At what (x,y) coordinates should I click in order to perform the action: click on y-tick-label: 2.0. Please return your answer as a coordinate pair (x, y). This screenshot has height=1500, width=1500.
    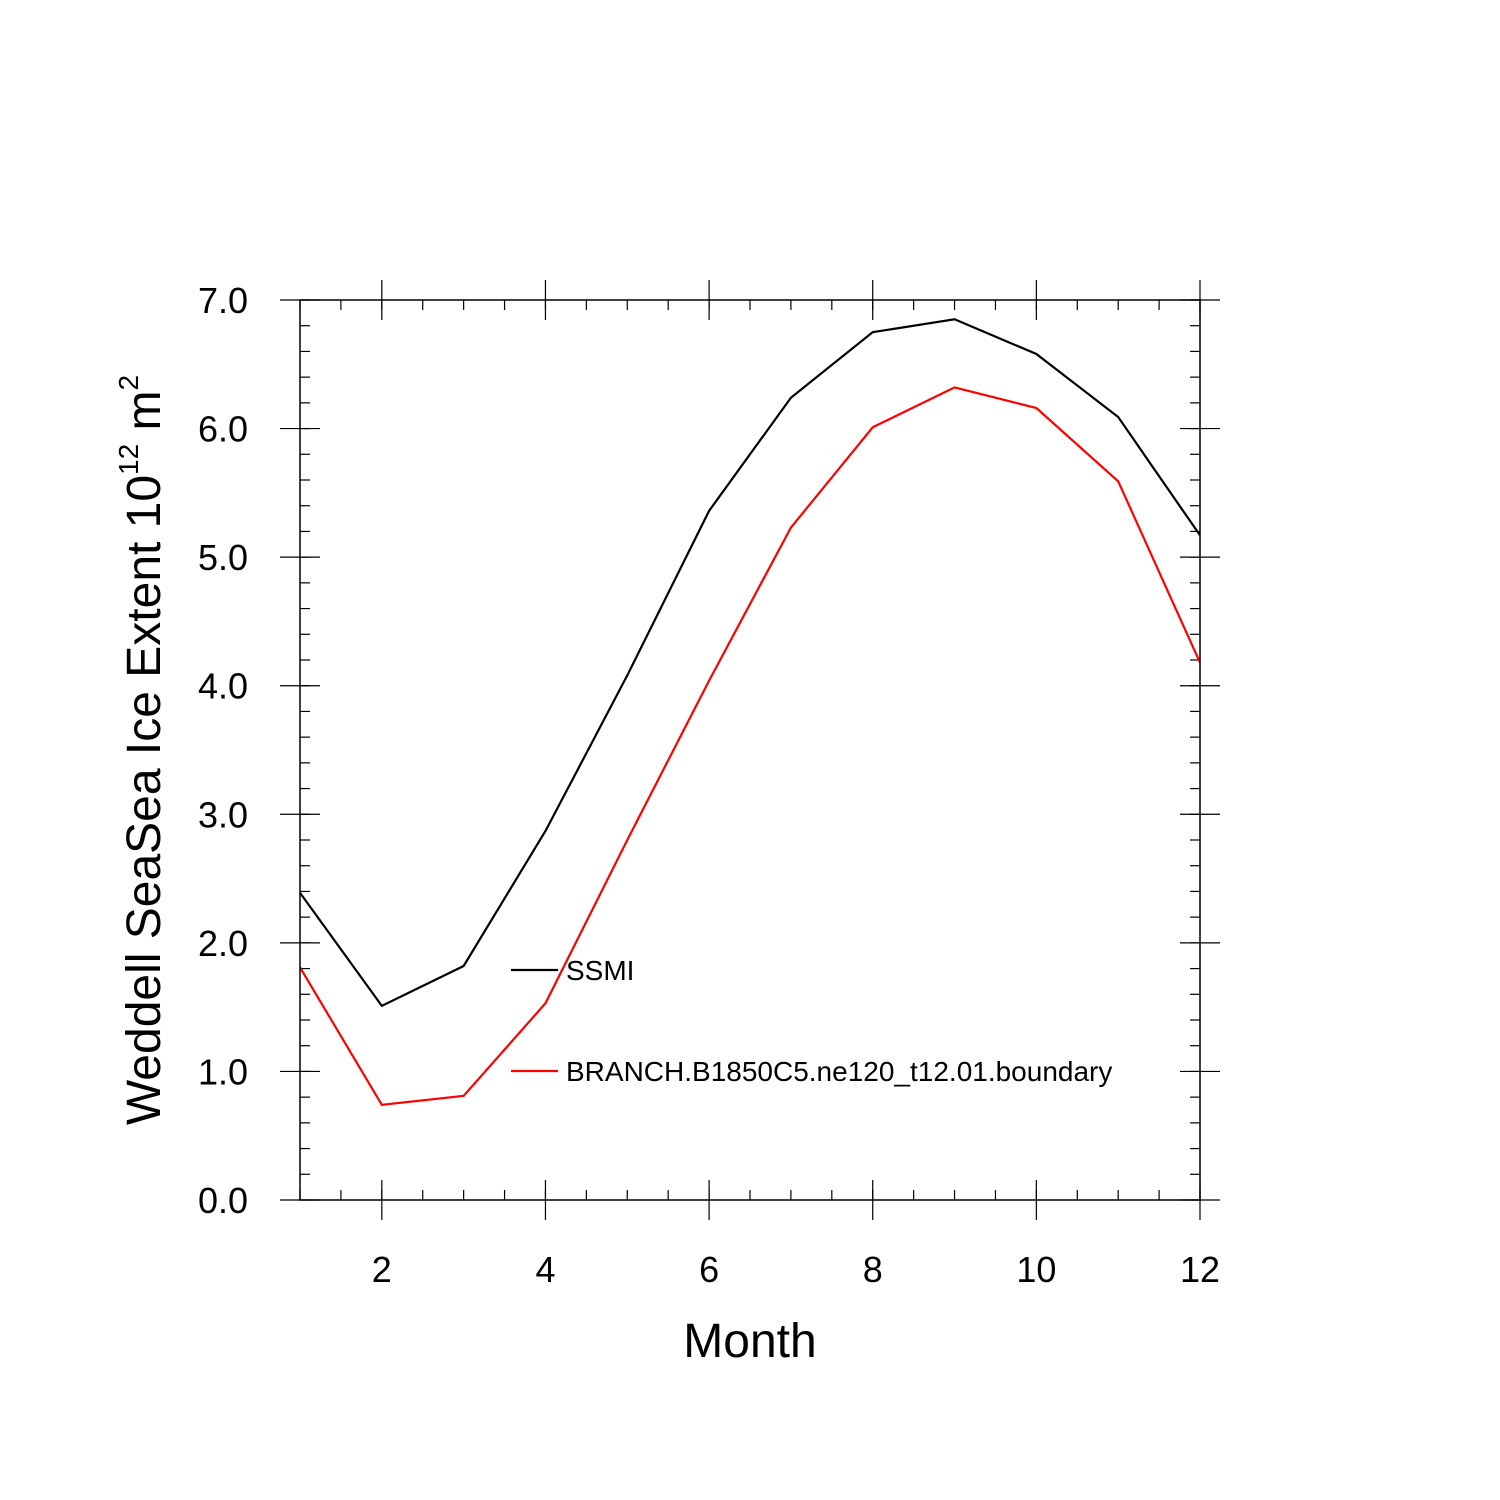
    Looking at the image, I should click on (223, 943).